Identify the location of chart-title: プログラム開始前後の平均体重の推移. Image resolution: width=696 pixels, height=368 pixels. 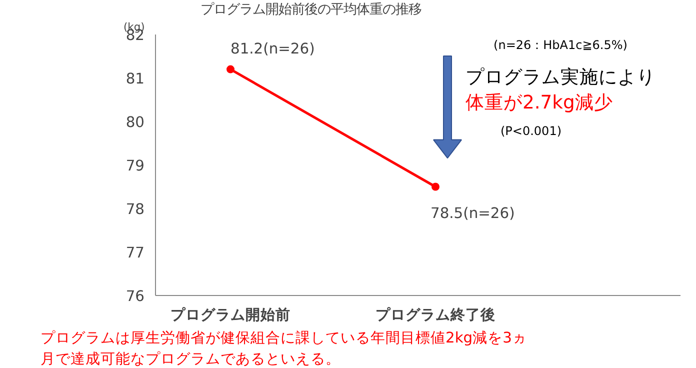
(311, 10).